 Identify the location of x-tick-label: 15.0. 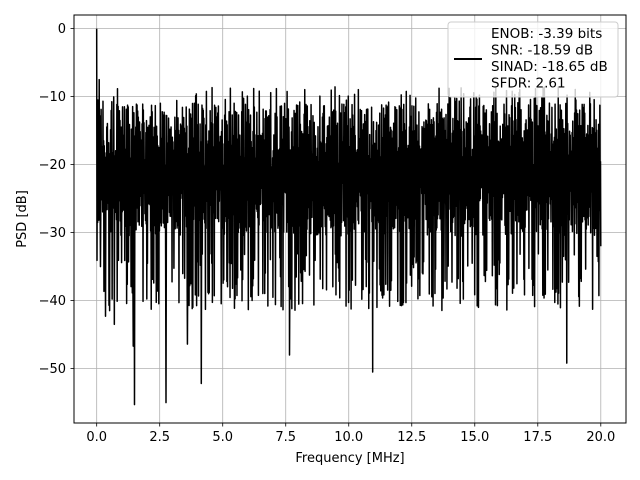
(474, 437).